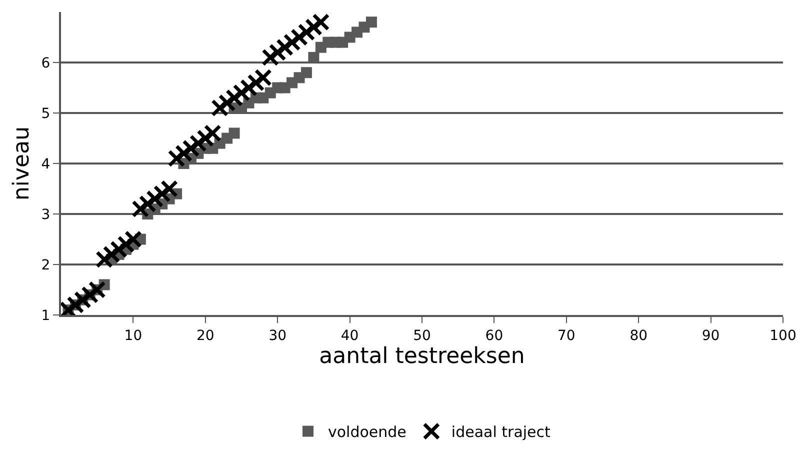  Describe the element at coordinates (205, 336) in the screenshot. I see `x-tick-label: 20` at that location.